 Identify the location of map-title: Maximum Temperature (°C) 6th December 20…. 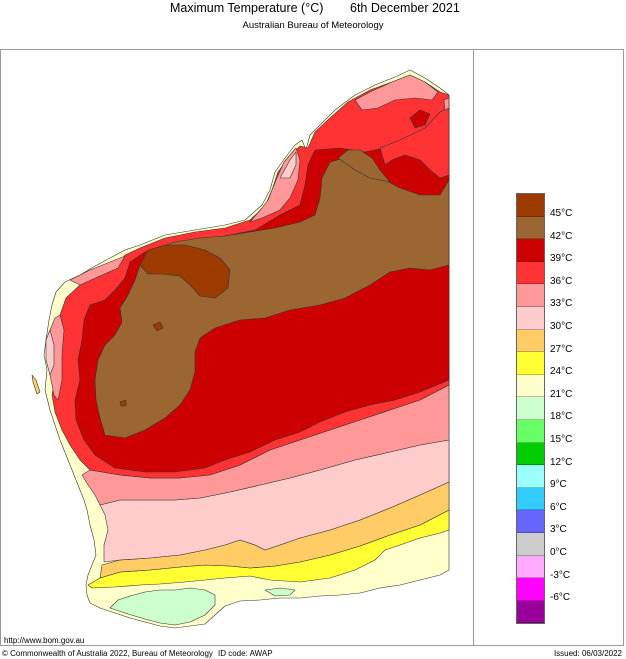
(313, 8).